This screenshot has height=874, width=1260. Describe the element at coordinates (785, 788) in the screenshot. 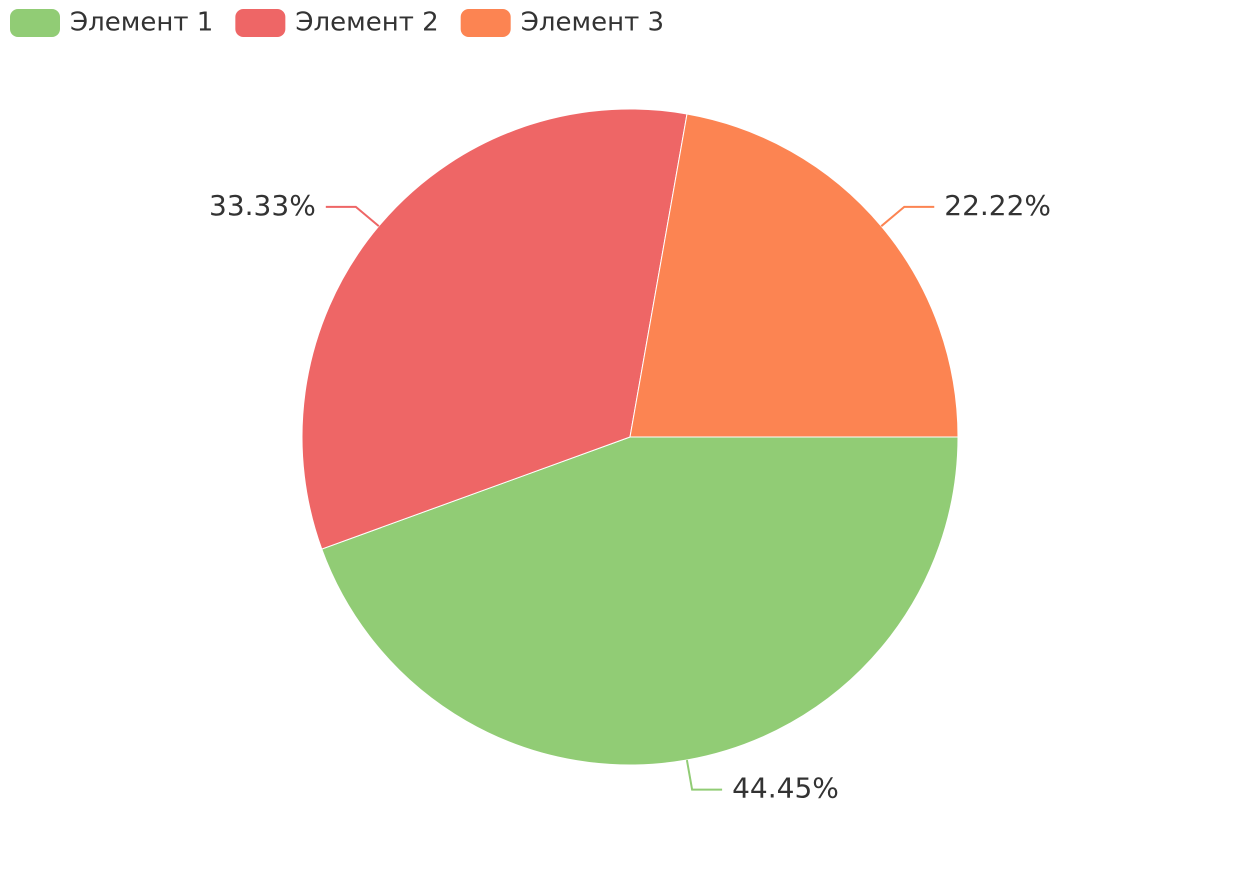

I see `data-label: 44.45%` at that location.